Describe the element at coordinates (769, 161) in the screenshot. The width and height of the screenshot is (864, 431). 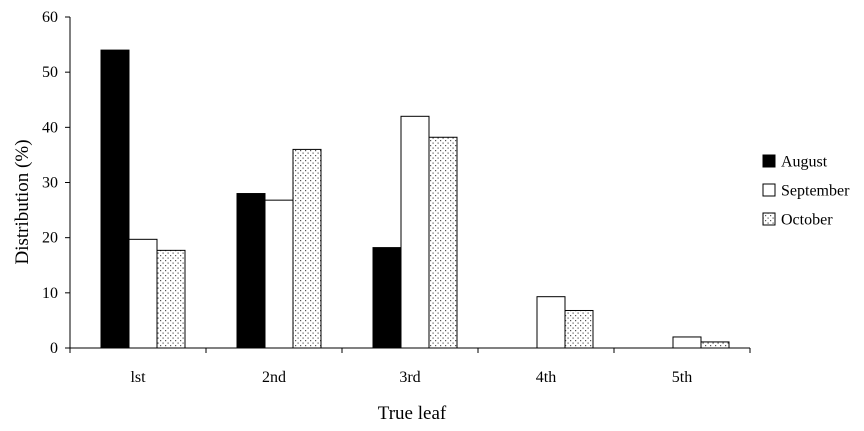
I see `legend-swatch-august` at that location.